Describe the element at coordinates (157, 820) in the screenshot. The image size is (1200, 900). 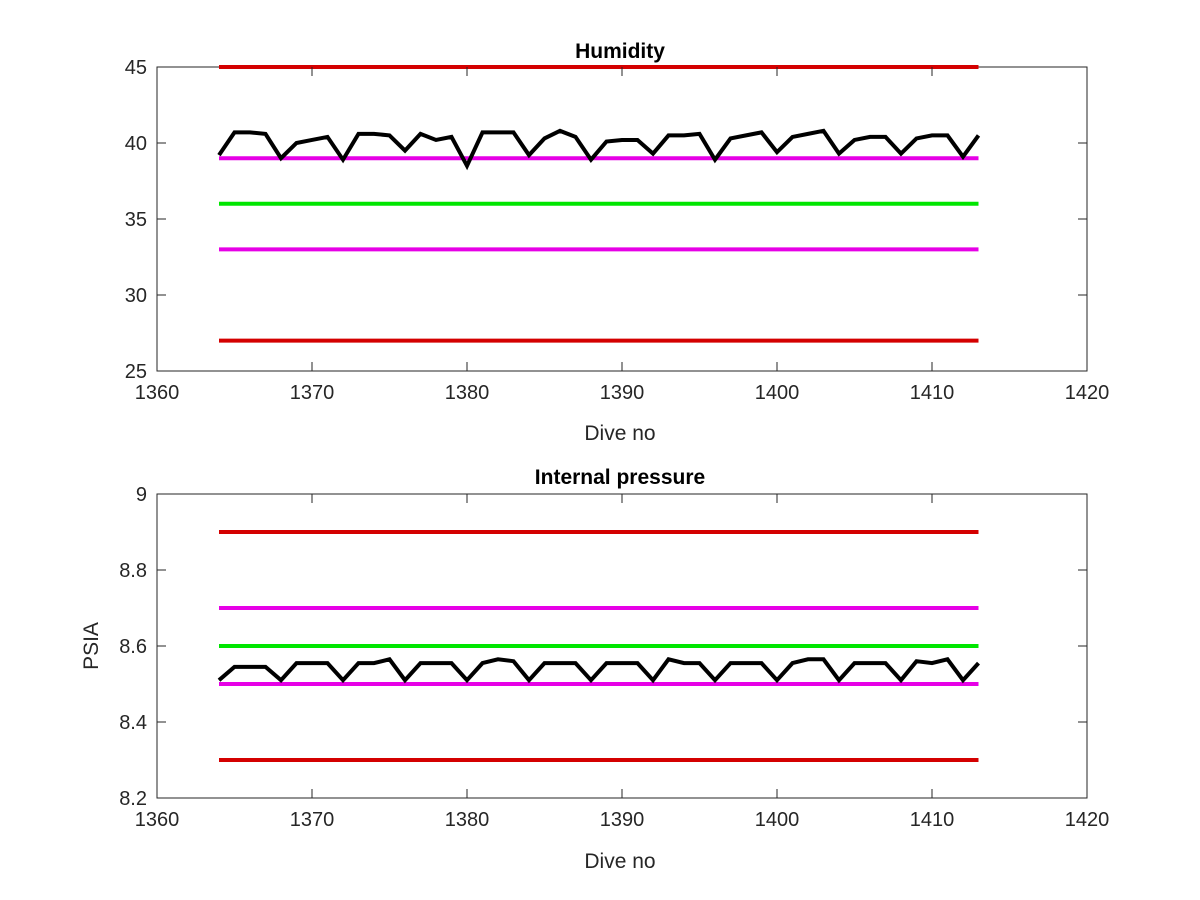
I see `internal-pressure-x-tick-label: 1360` at that location.